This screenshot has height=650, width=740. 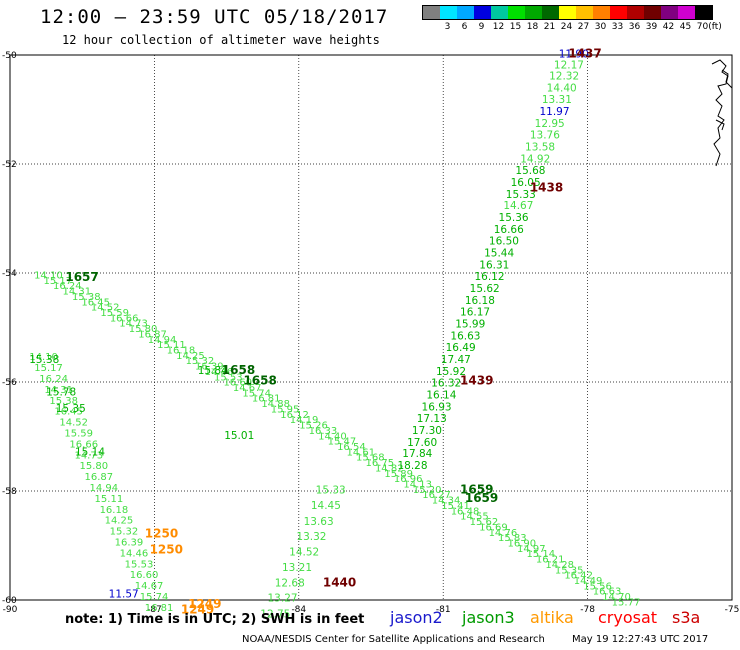 I want to click on lat-tick-label: -50, so click(x=9, y=56).